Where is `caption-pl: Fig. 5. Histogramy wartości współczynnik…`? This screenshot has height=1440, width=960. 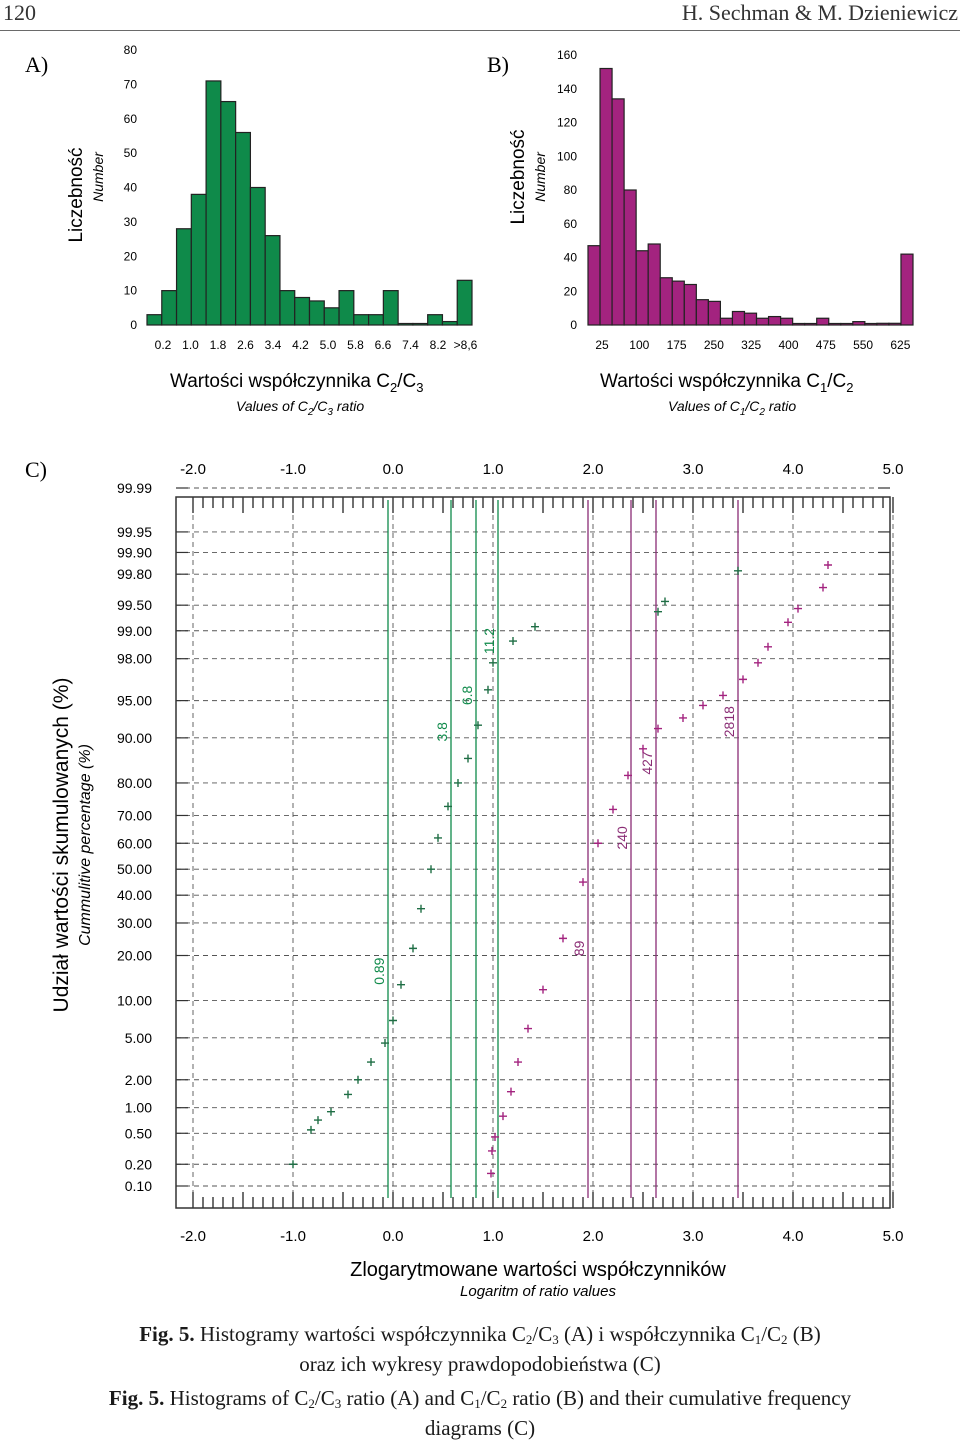 caption-pl: Fig. 5. Histogramy wartości współczynnik… is located at coordinates (480, 1349).